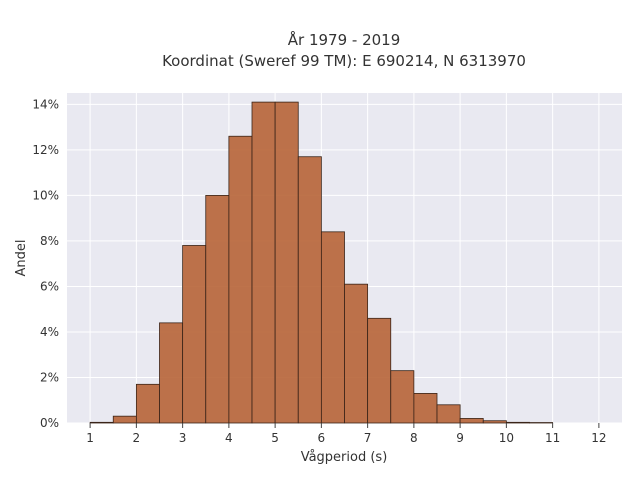 The height and width of the screenshot is (484, 640). Describe the element at coordinates (344, 39) in the screenshot. I see `chart-title-line1: År 1979 - 2019` at that location.